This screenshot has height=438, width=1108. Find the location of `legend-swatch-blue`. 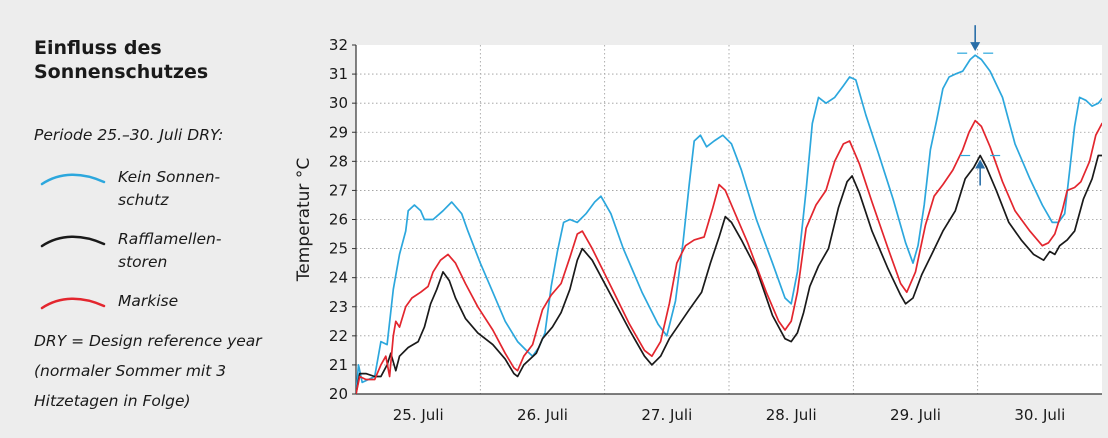

legend-swatch-blue is located at coordinates (73, 179).